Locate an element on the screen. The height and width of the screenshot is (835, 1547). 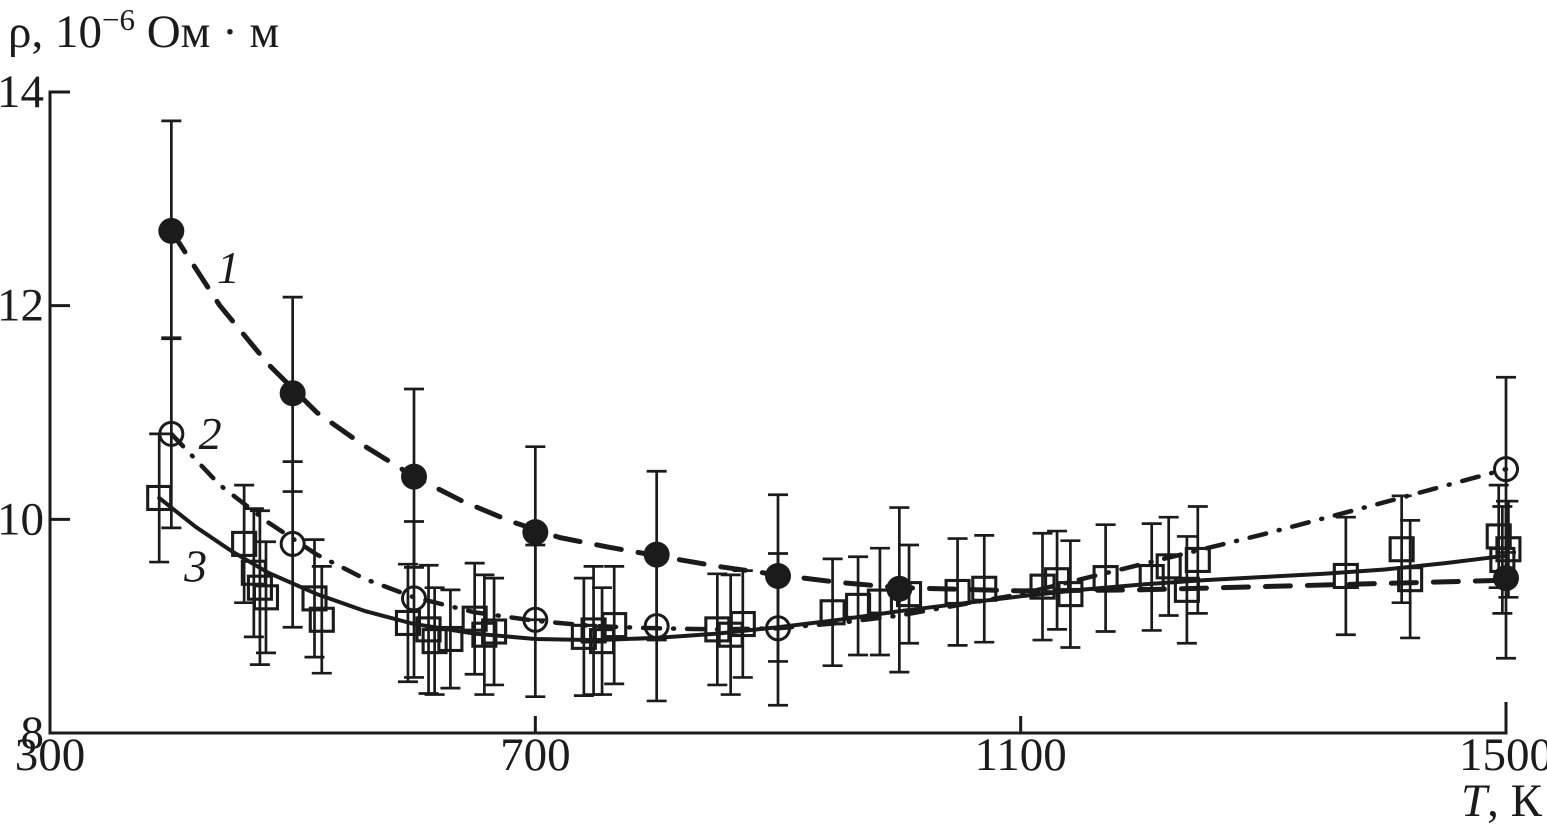
x-tick-label-700: 700 is located at coordinates (535, 755).